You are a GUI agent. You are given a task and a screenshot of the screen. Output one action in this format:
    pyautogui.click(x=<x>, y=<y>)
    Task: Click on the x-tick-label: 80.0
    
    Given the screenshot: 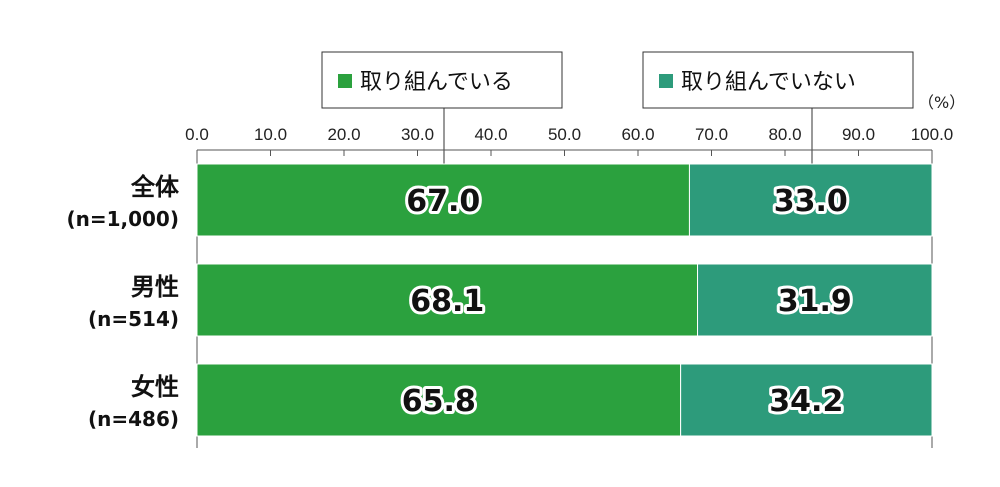 What is the action you would take?
    pyautogui.click(x=784, y=134)
    